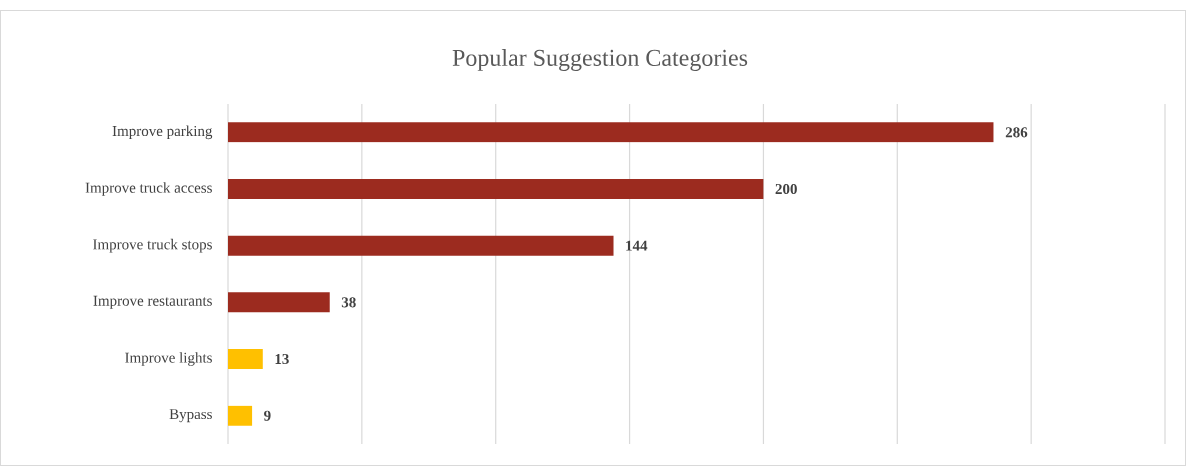 The image size is (1186, 466). I want to click on y-tick-label: Improve lights, so click(168, 359).